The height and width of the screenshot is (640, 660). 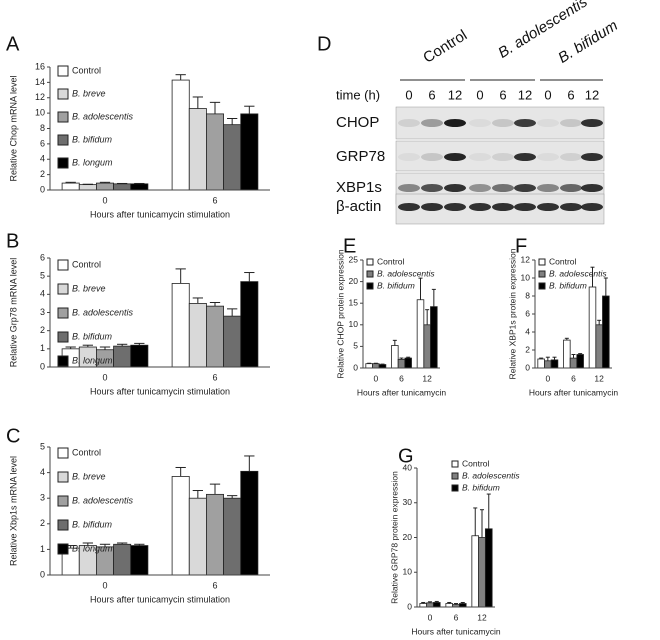 I want to click on y-tick-label: 16, so click(x=40, y=66).